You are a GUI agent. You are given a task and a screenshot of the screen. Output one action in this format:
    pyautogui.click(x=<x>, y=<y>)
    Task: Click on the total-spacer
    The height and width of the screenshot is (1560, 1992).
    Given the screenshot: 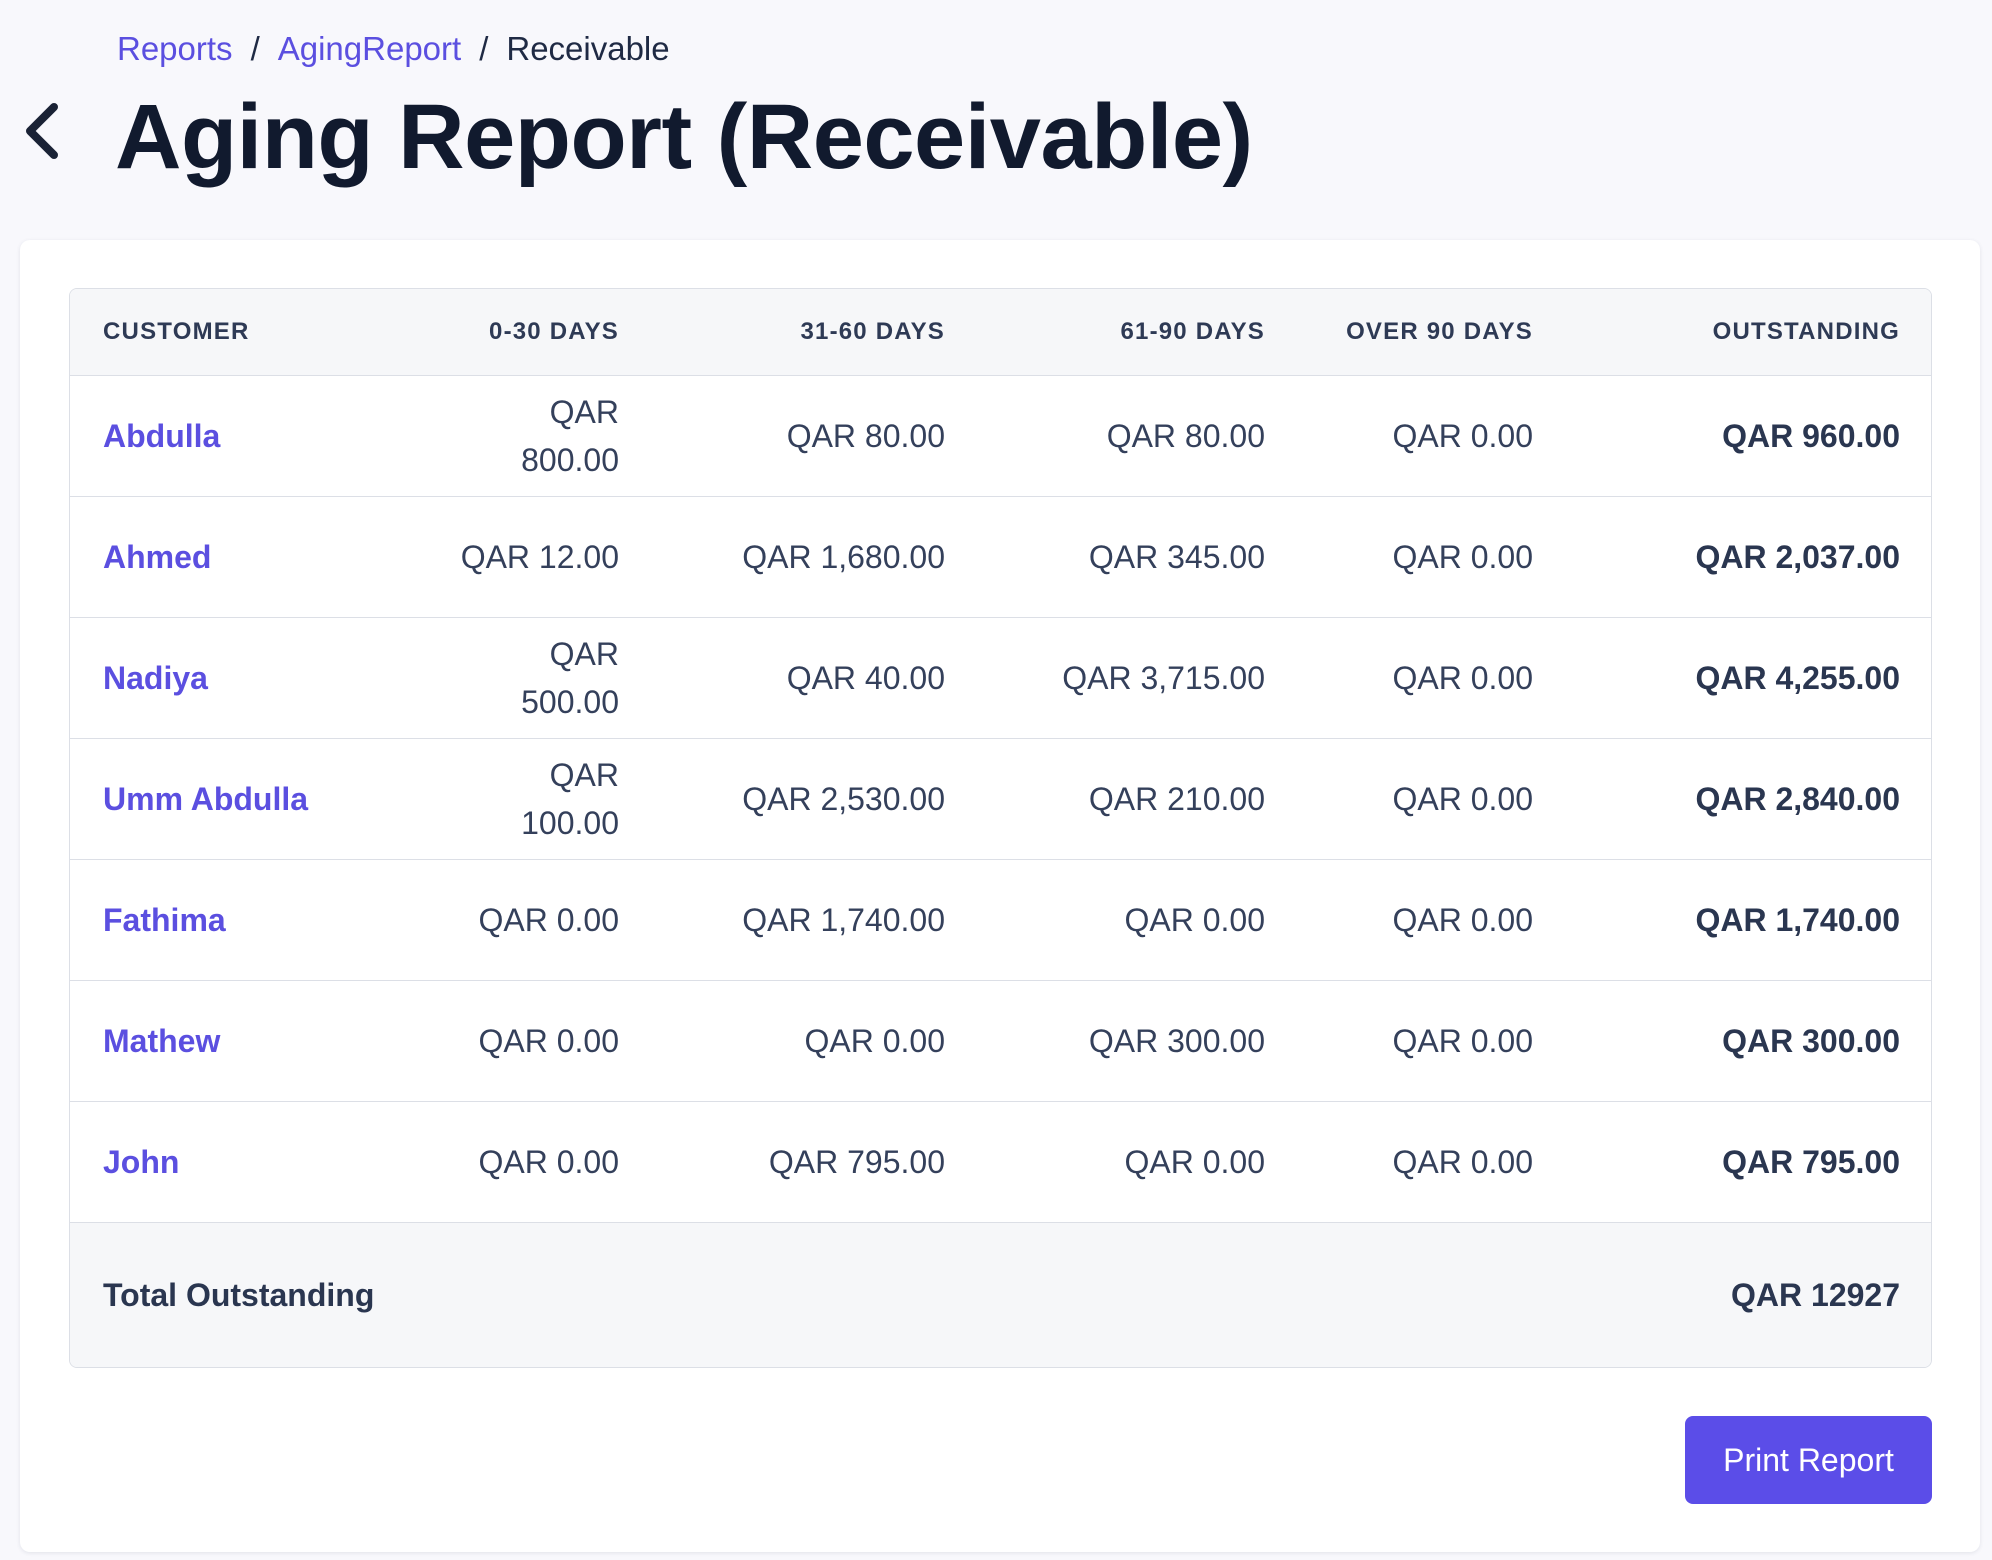 What is the action you would take?
    pyautogui.click(x=988, y=1294)
    